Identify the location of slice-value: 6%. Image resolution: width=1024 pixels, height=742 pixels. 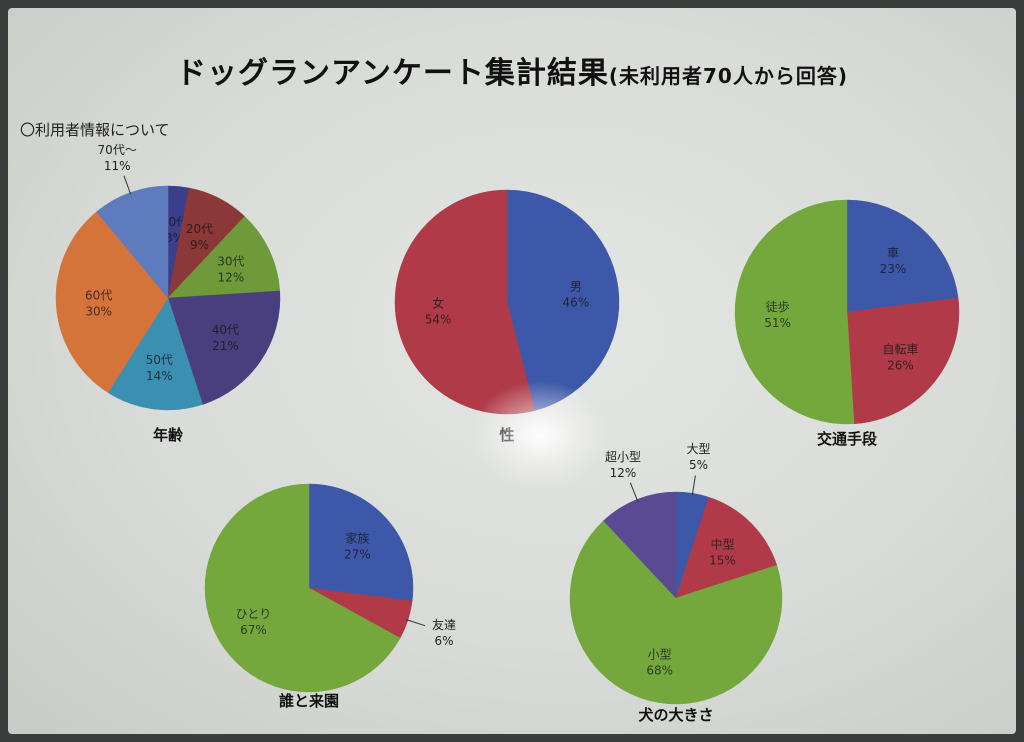
(444, 641).